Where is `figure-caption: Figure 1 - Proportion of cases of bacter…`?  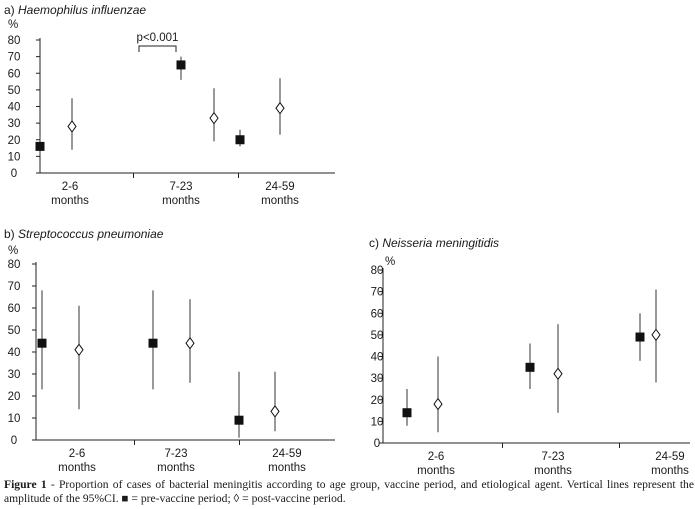
figure-caption: Figure 1 - Proportion of cases of bacter… is located at coordinates (349, 492).